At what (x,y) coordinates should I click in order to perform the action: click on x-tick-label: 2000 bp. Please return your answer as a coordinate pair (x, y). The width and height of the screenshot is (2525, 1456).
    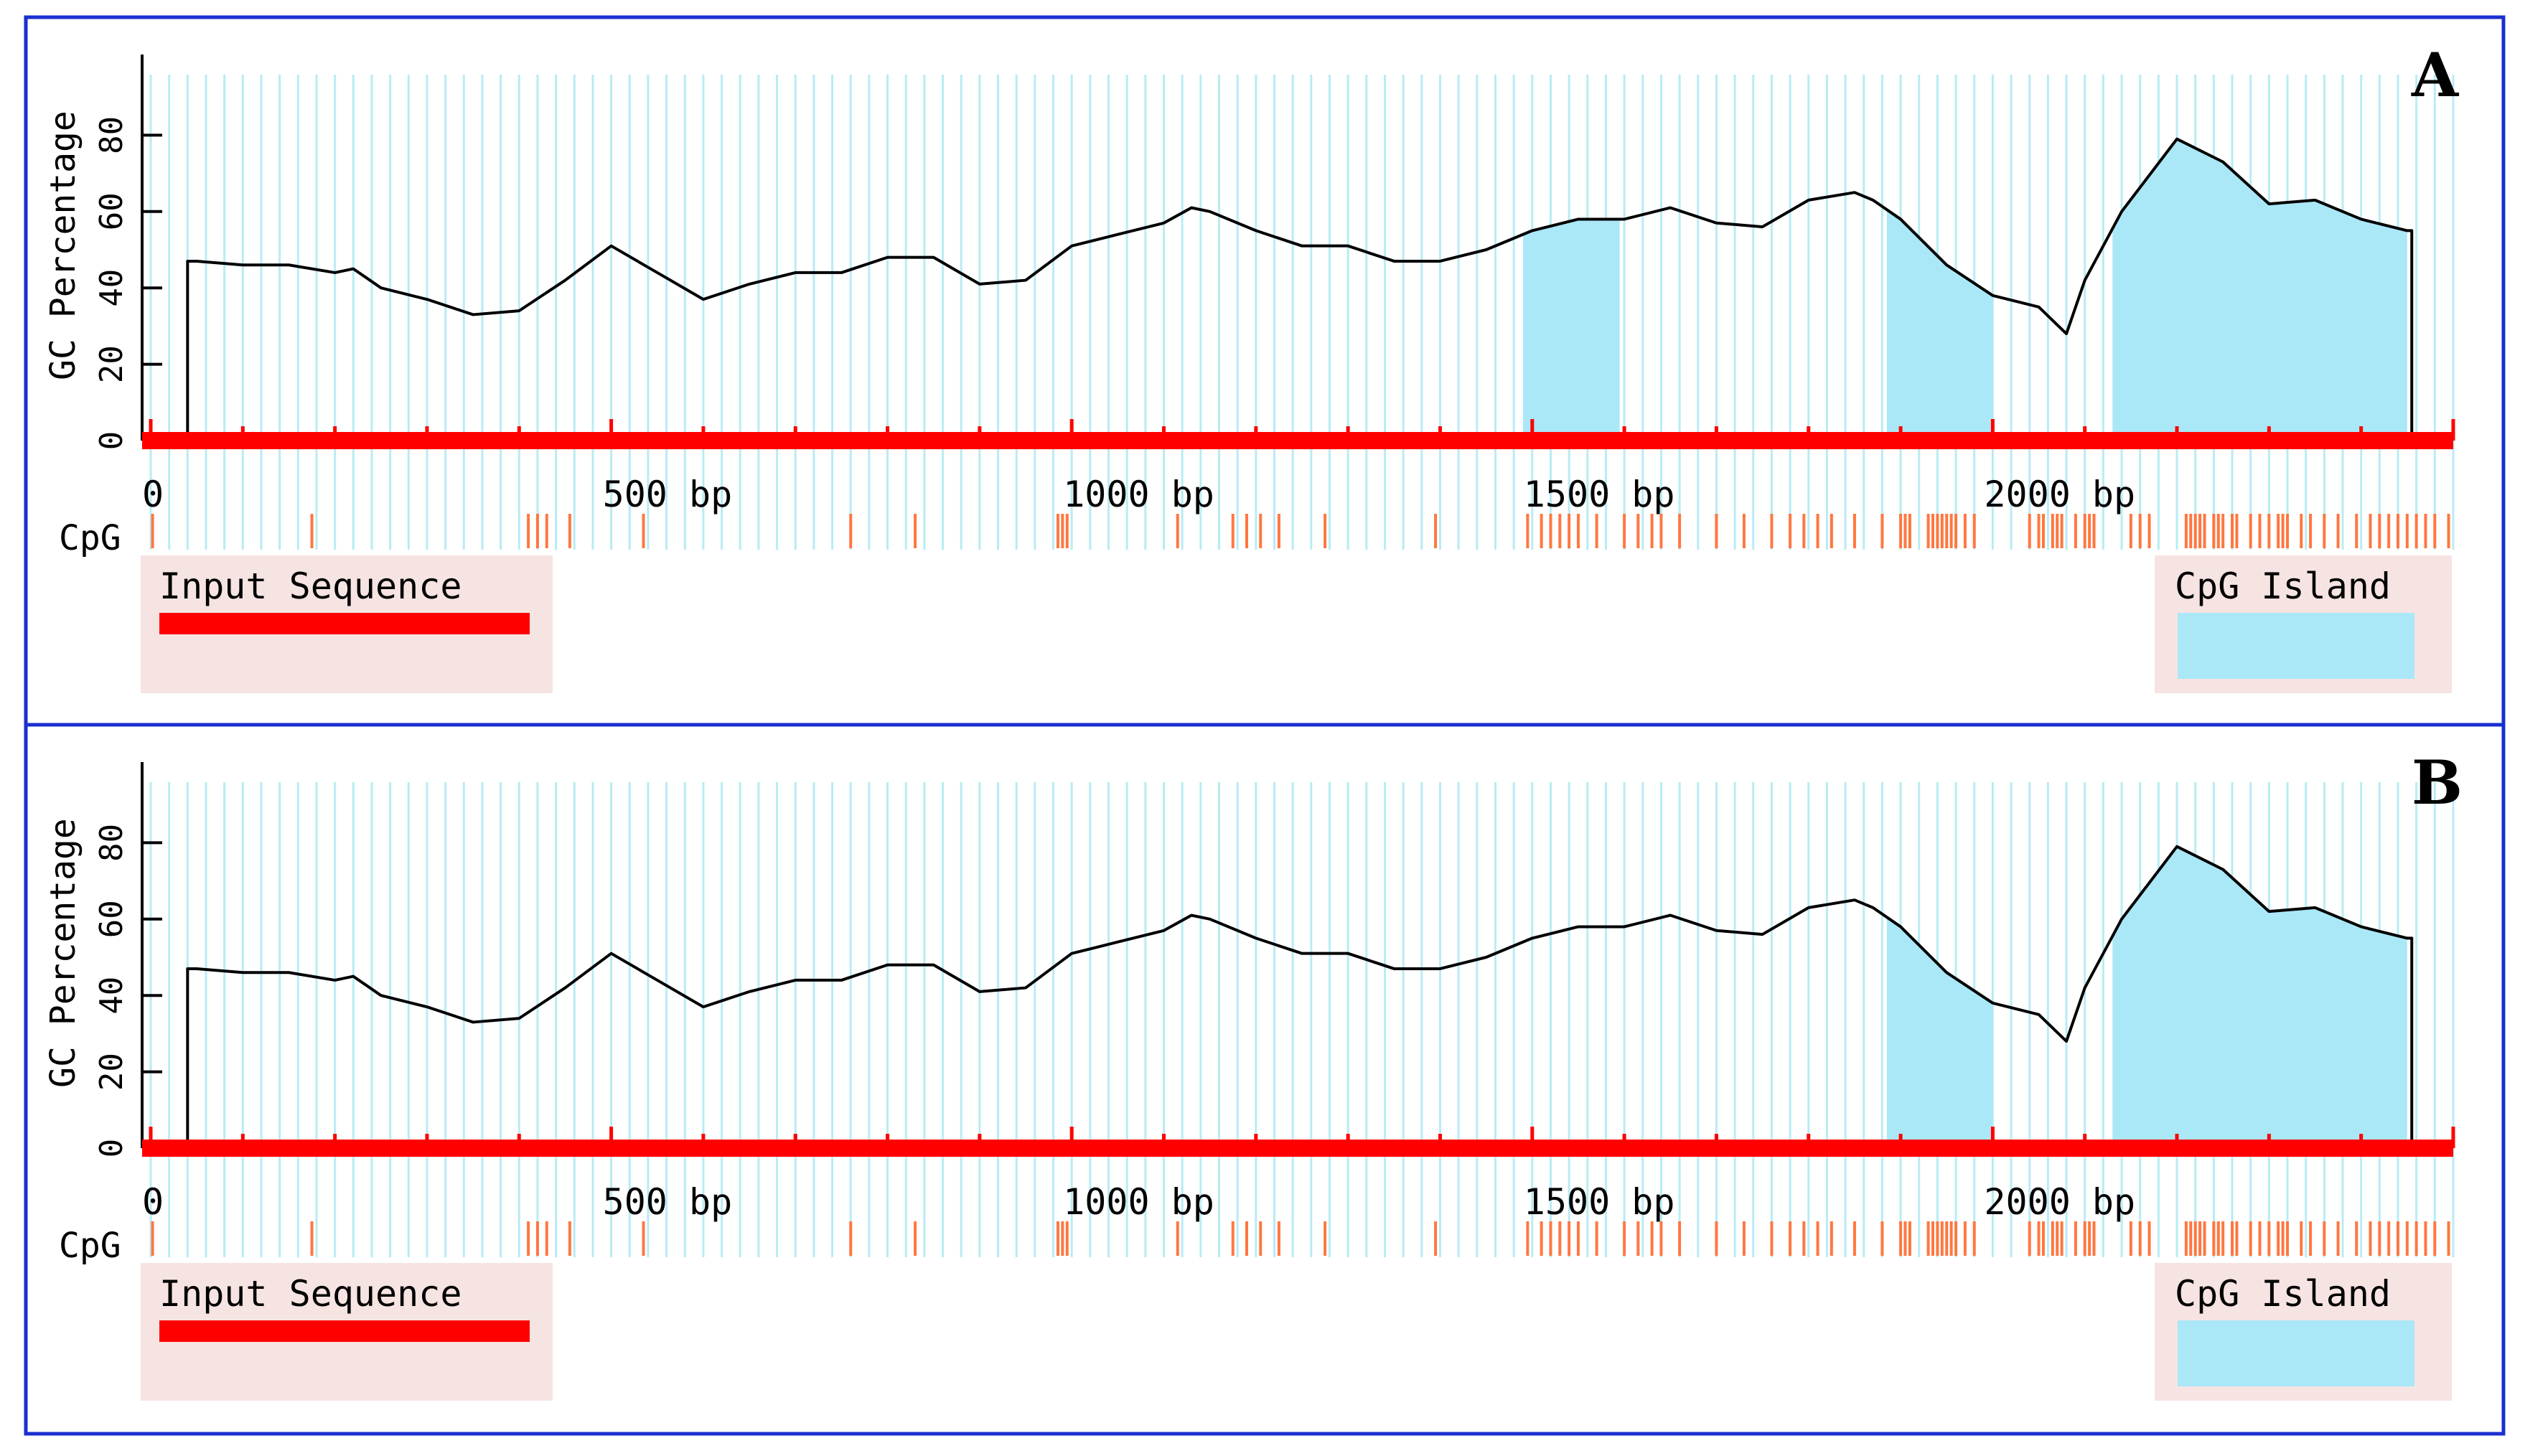
    Looking at the image, I should click on (2059, 1202).